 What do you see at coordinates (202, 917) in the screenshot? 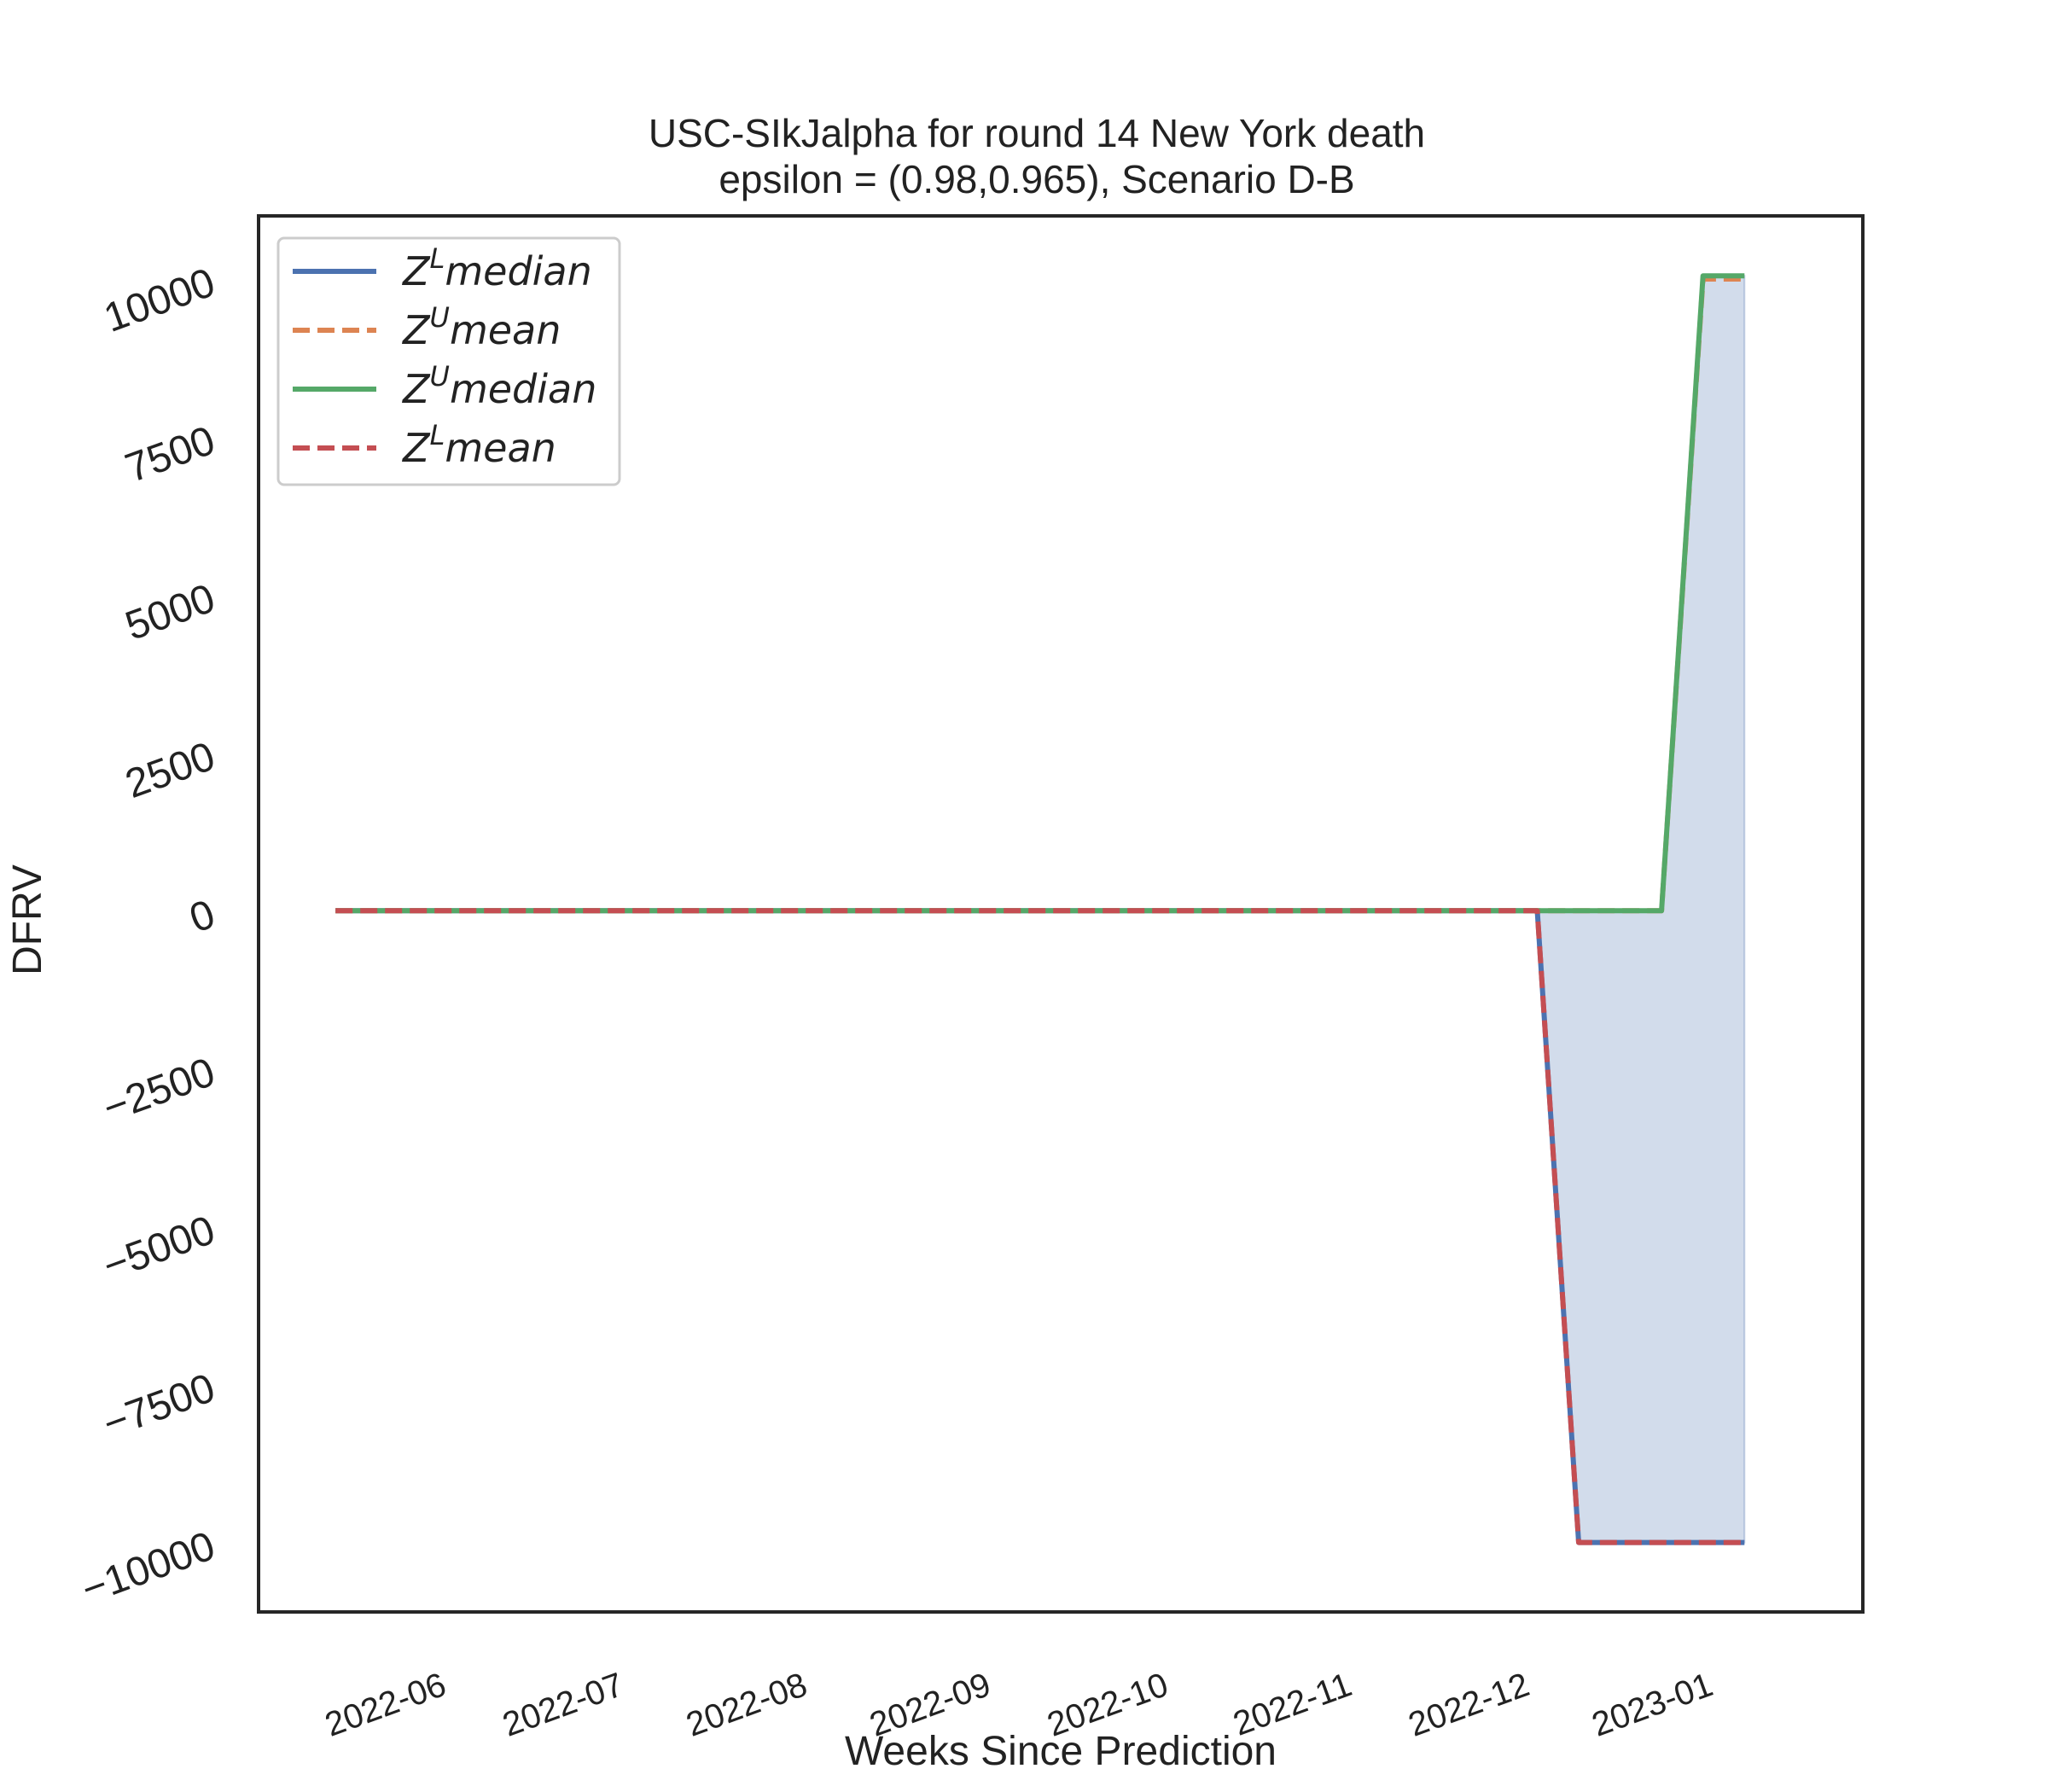
I see `y-tick-label: 0` at bounding box center [202, 917].